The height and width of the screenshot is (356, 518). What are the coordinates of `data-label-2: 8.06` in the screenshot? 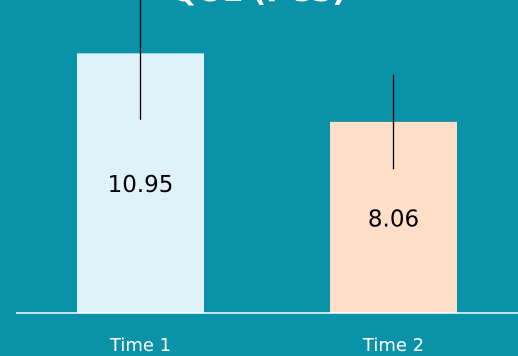 It's located at (393, 219).